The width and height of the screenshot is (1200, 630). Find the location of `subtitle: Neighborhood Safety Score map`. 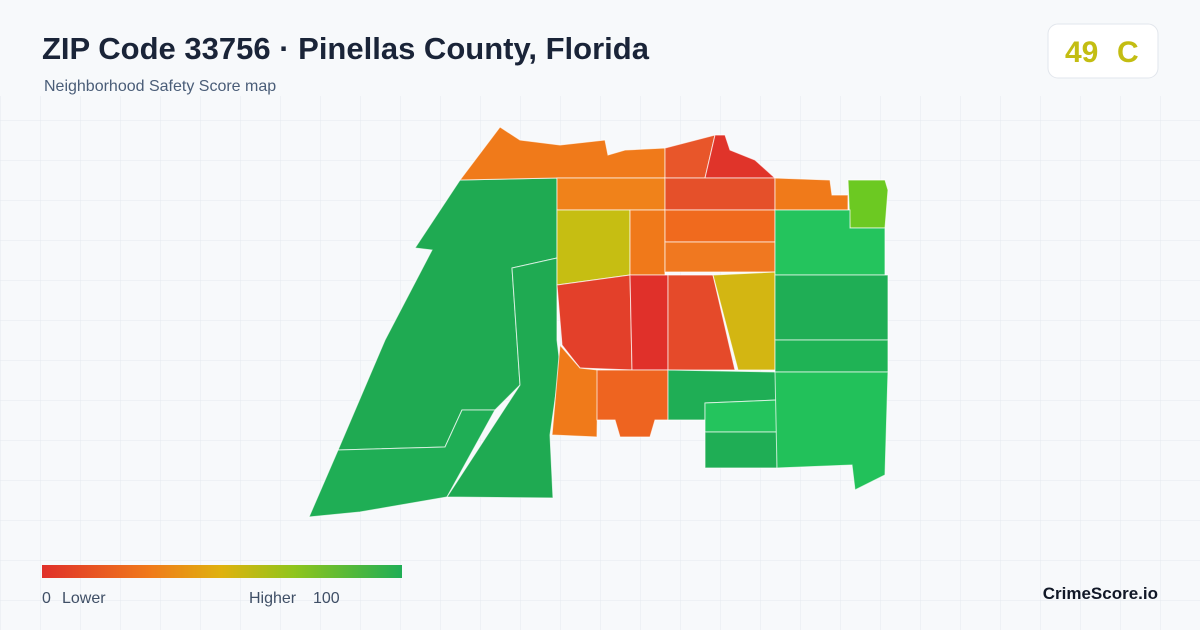

subtitle: Neighborhood Safety Score map is located at coordinates (160, 86).